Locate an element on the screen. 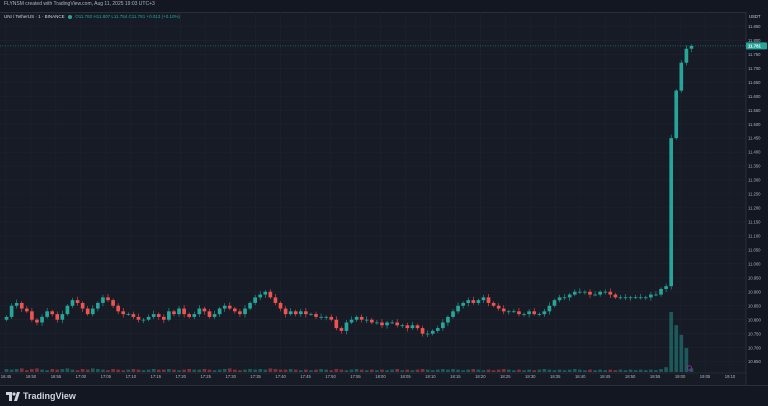  x-tick-label: 19:00 is located at coordinates (680, 376).